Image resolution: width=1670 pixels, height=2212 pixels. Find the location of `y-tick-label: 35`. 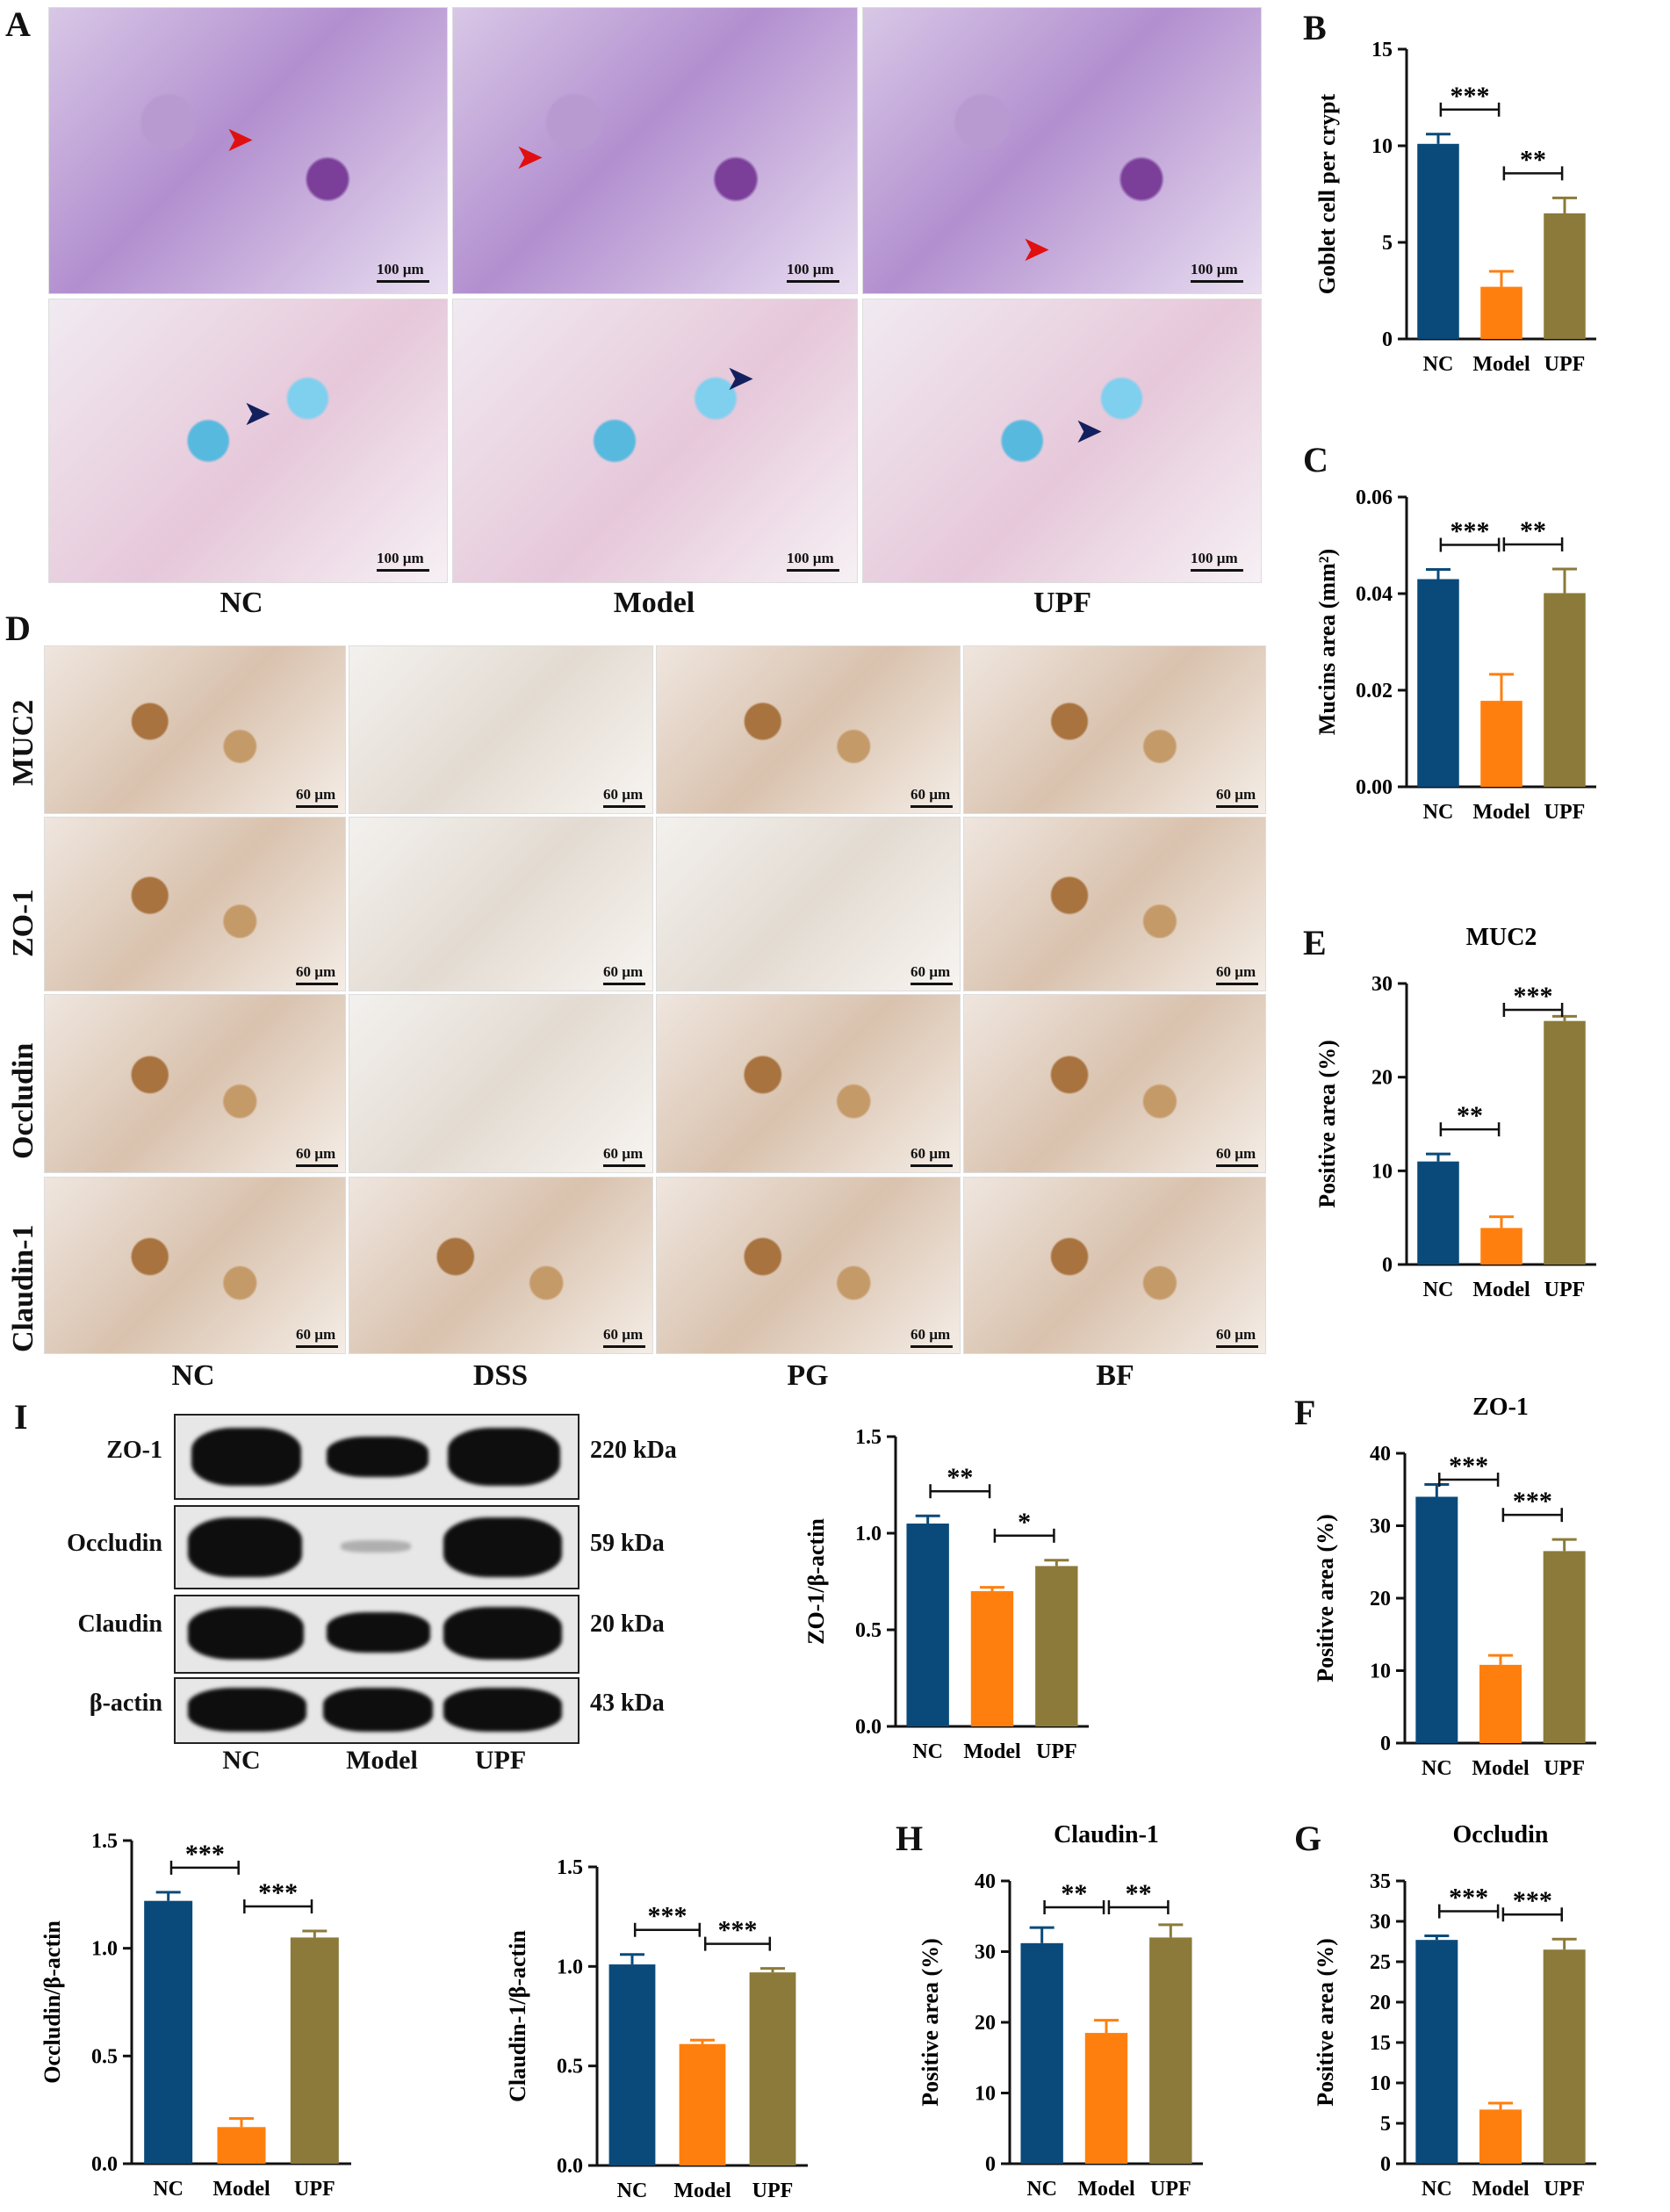

y-tick-label: 35 is located at coordinates (1380, 1881).